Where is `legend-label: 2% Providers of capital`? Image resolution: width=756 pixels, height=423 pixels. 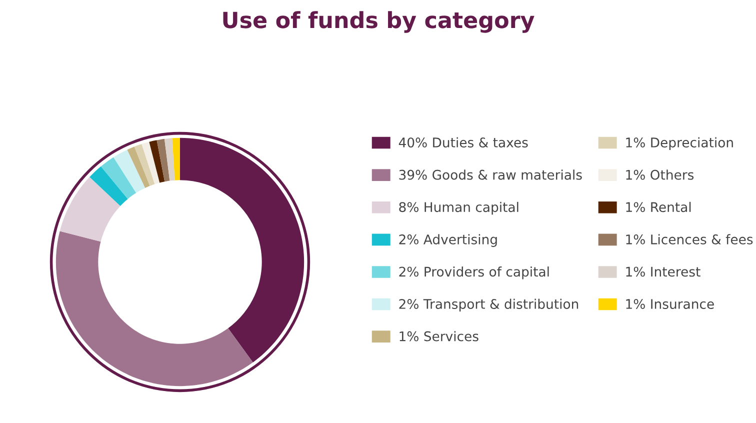 legend-label: 2% Providers of capital is located at coordinates (474, 273).